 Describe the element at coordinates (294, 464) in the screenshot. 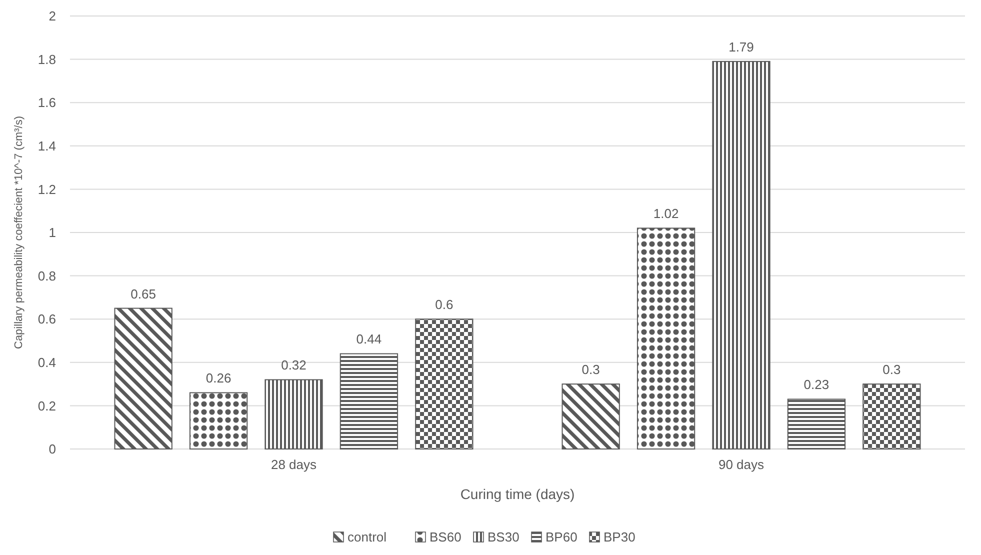

I see `x-tick-label: 28 days` at that location.